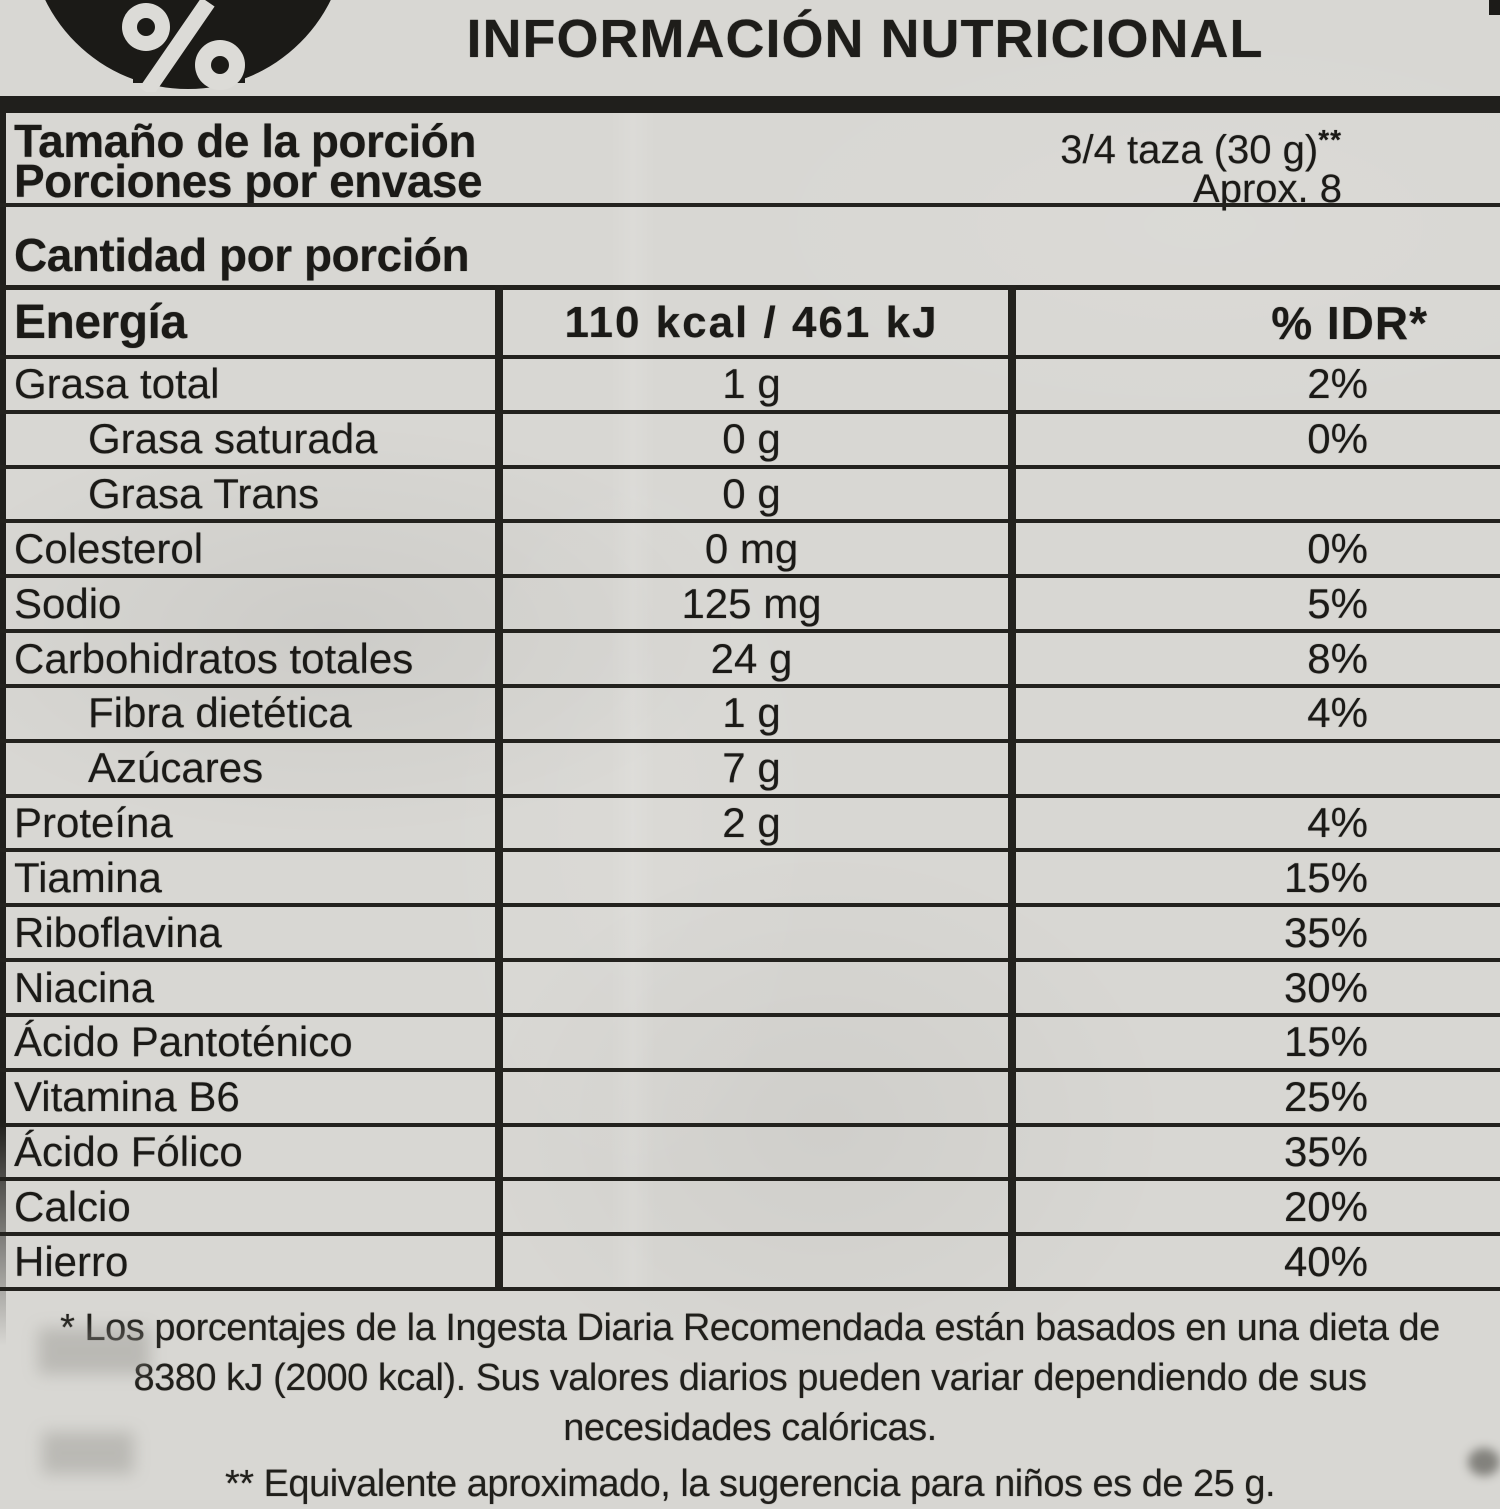  What do you see at coordinates (176, 768) in the screenshot?
I see `nutrient-label: Azúcares` at bounding box center [176, 768].